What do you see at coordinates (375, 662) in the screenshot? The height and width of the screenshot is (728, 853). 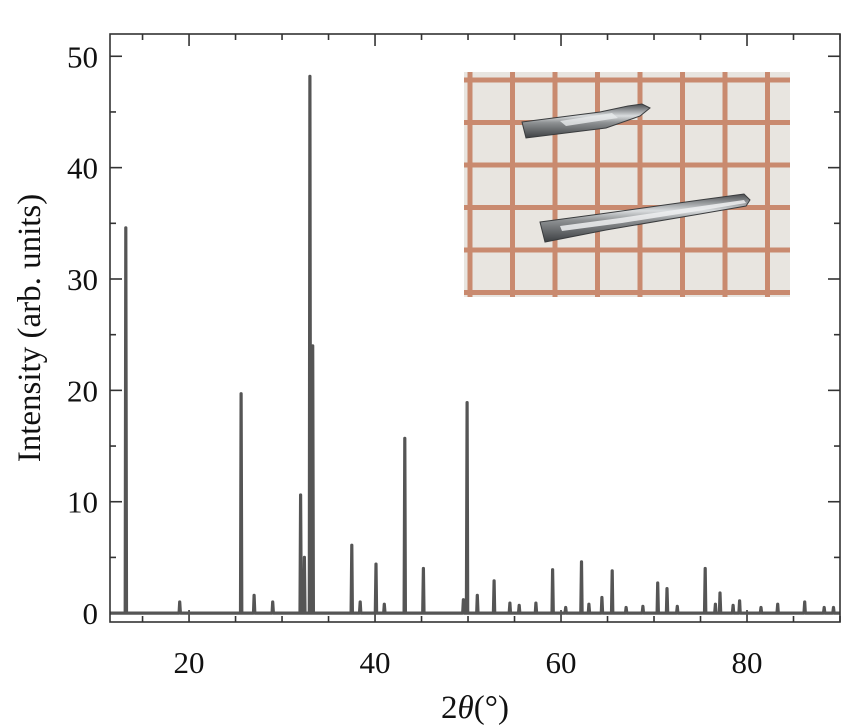 I see `x-tick-label: 40` at bounding box center [375, 662].